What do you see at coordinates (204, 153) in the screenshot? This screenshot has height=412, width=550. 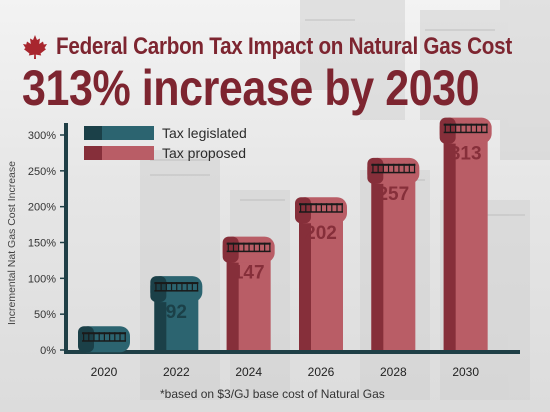 I see `legend-label-proposed: Tax proposed` at bounding box center [204, 153].